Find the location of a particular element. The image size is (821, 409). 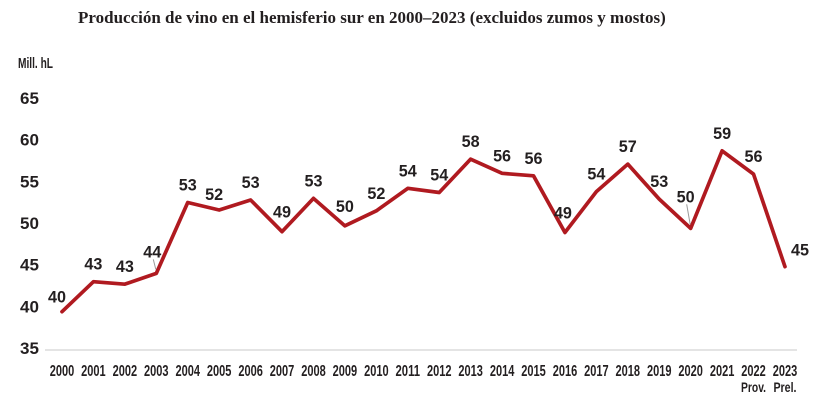

x-tick-label: 2022 is located at coordinates (753, 371).